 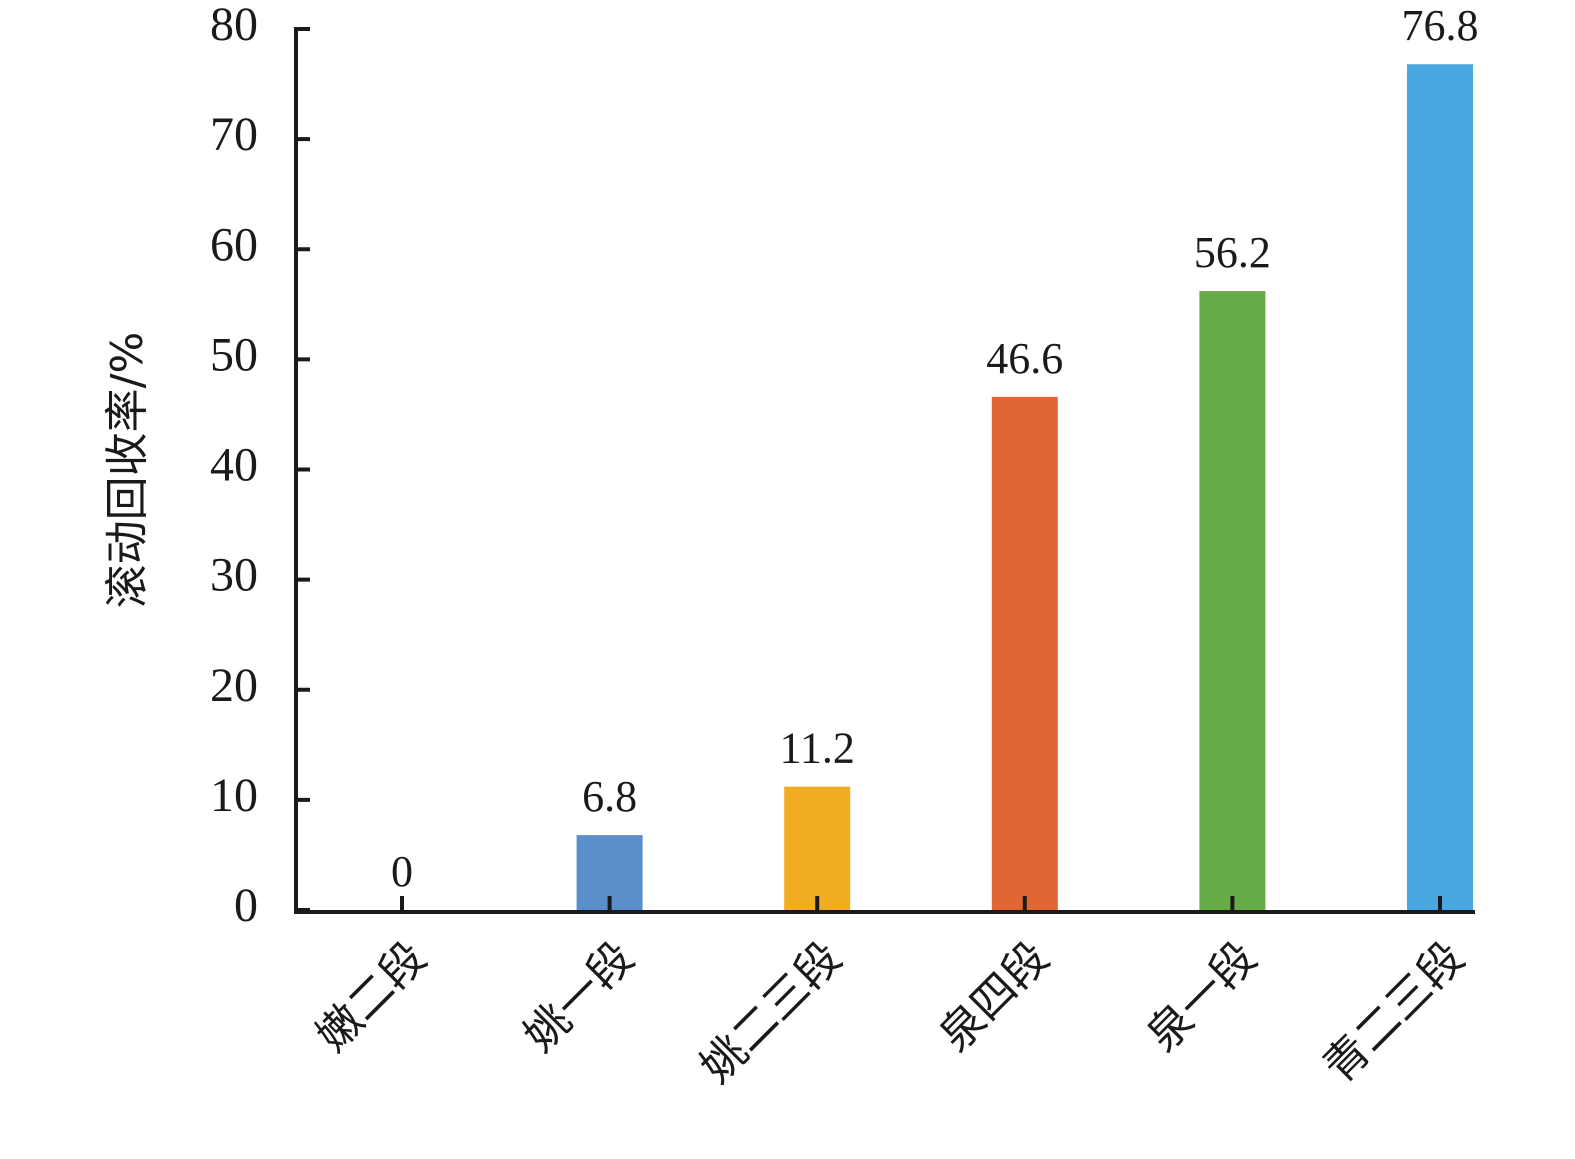 I want to click on y-tick-label: 20, so click(x=234, y=685).